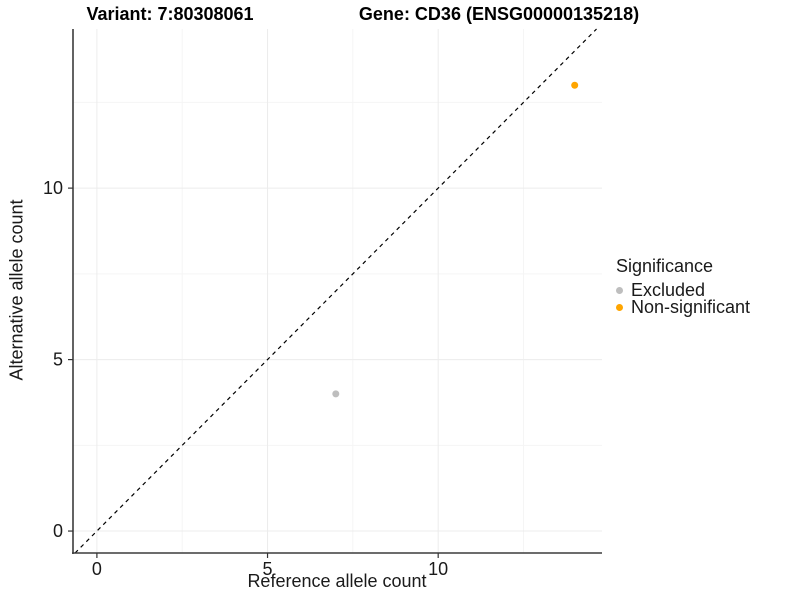 The image size is (800, 600). I want to click on plot-title-variant: Variant: 7:80308061, so click(170, 14).